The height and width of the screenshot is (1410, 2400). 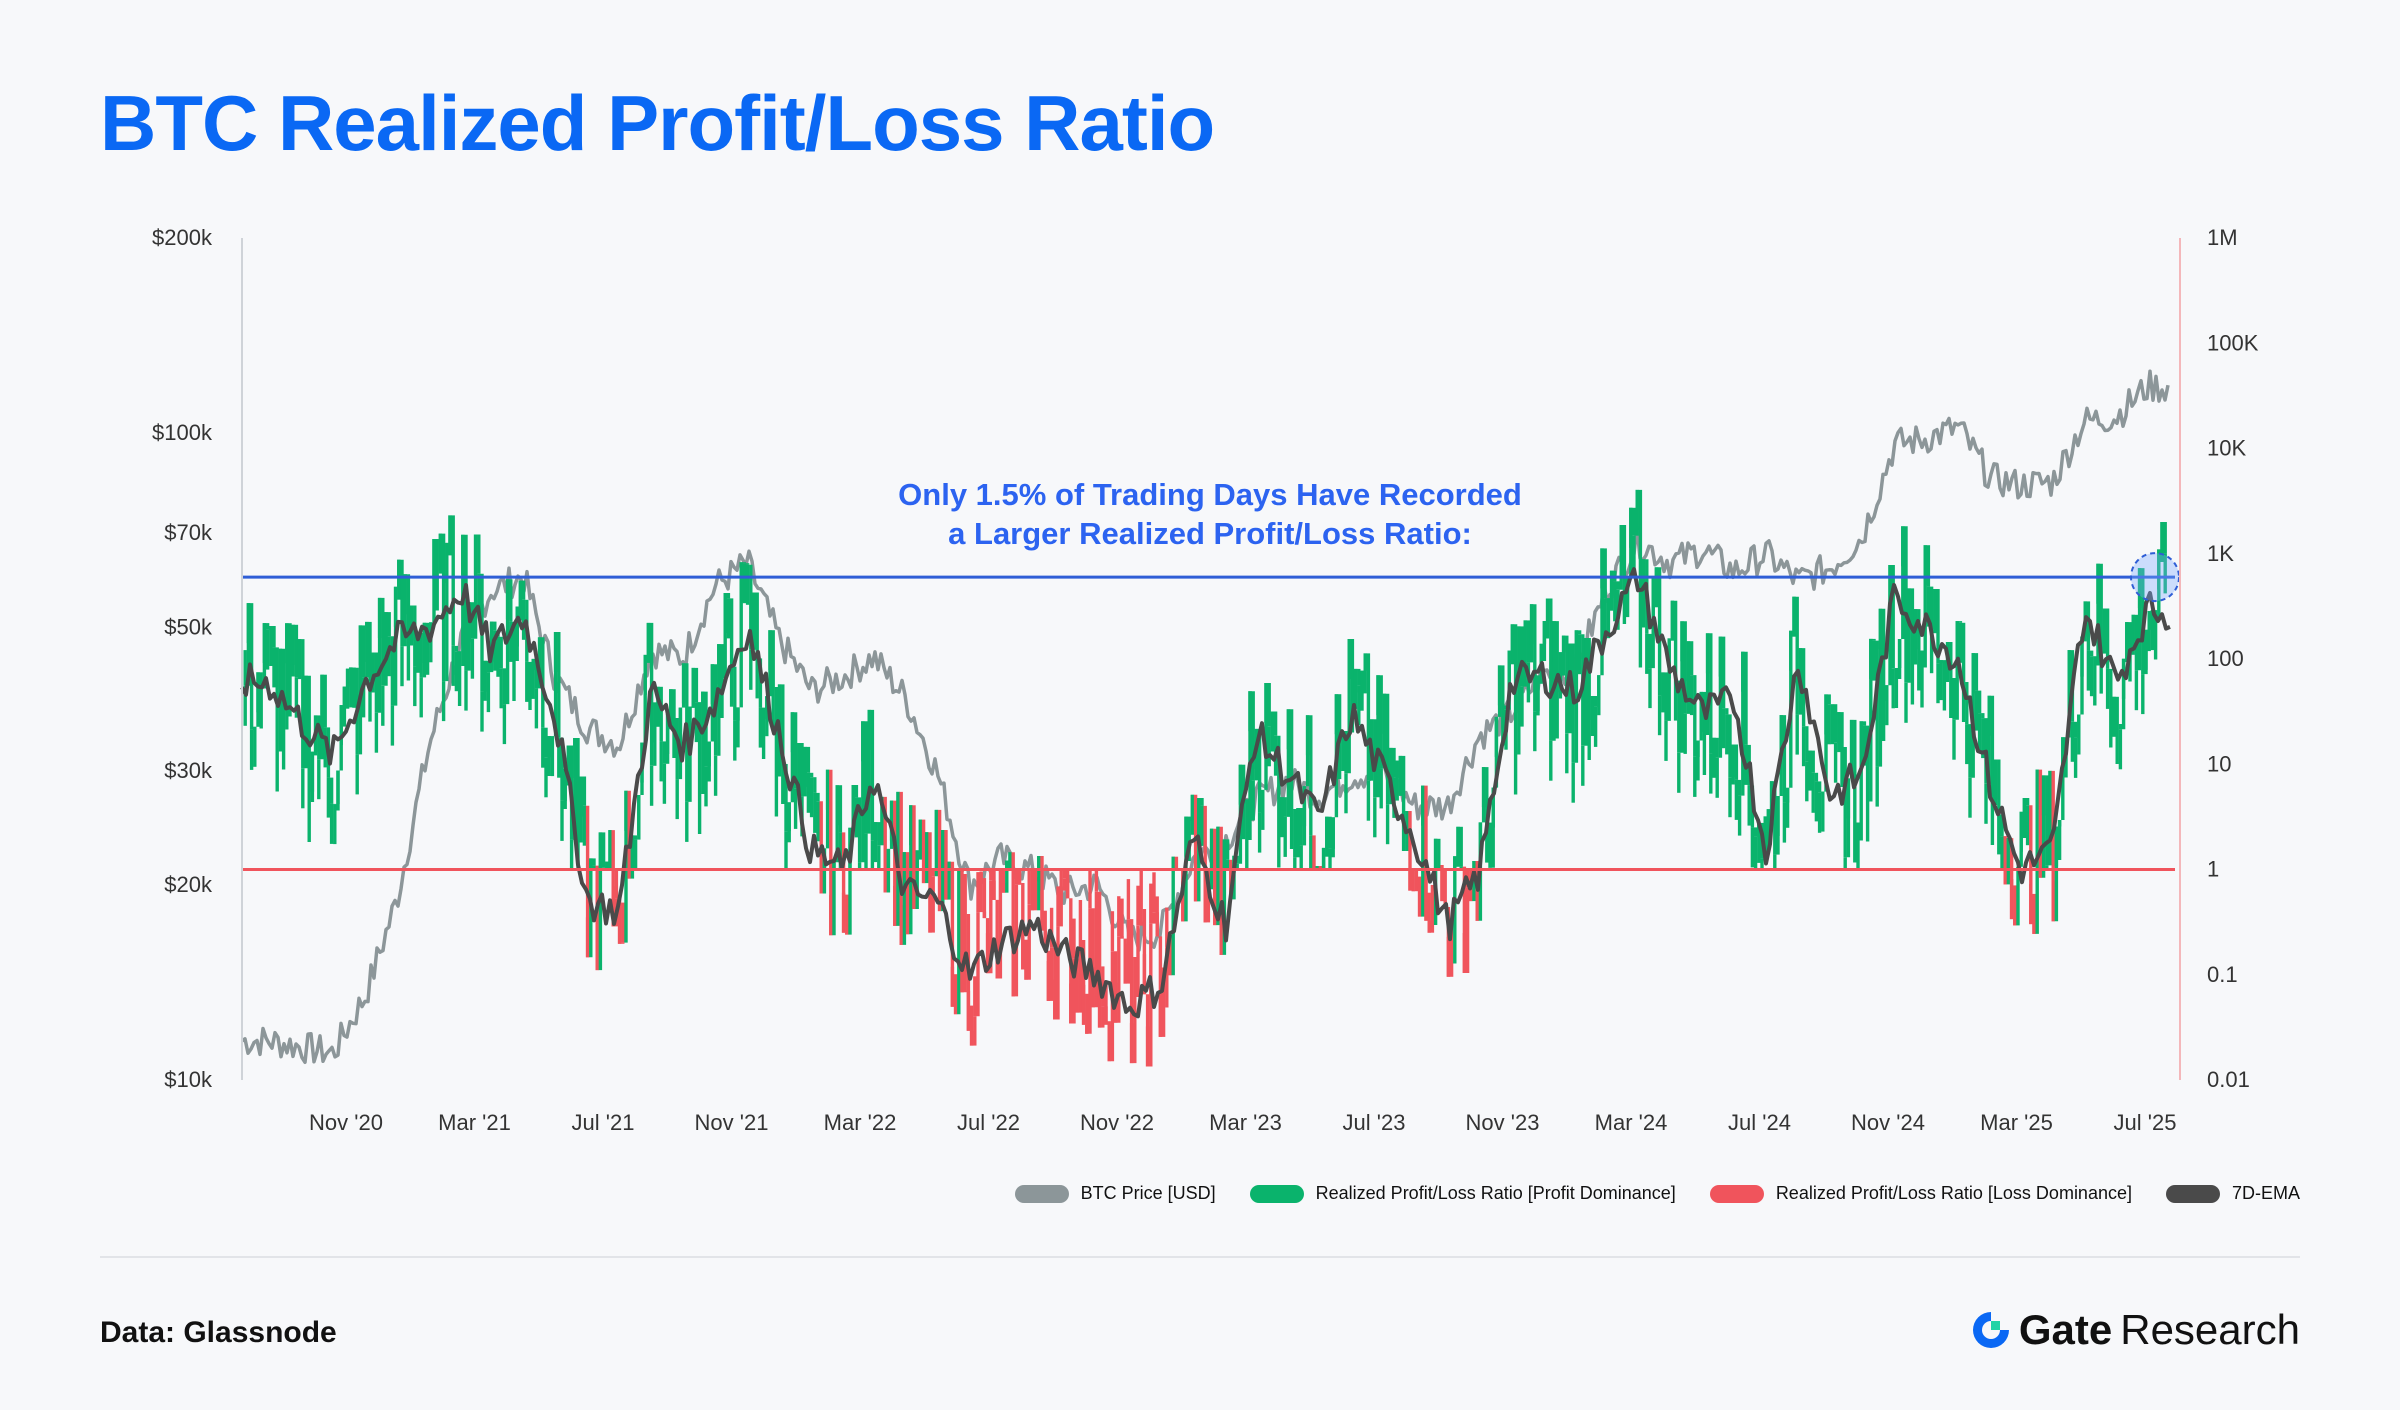 What do you see at coordinates (2220, 553) in the screenshot?
I see `right-axis-tick-label: 1K` at bounding box center [2220, 553].